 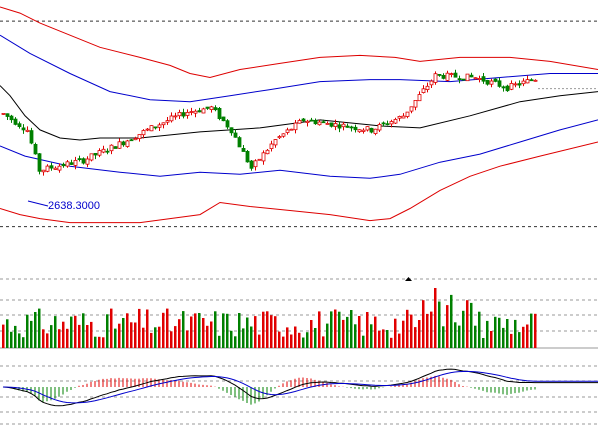 I want to click on macd-dea-line, so click(x=269, y=387).